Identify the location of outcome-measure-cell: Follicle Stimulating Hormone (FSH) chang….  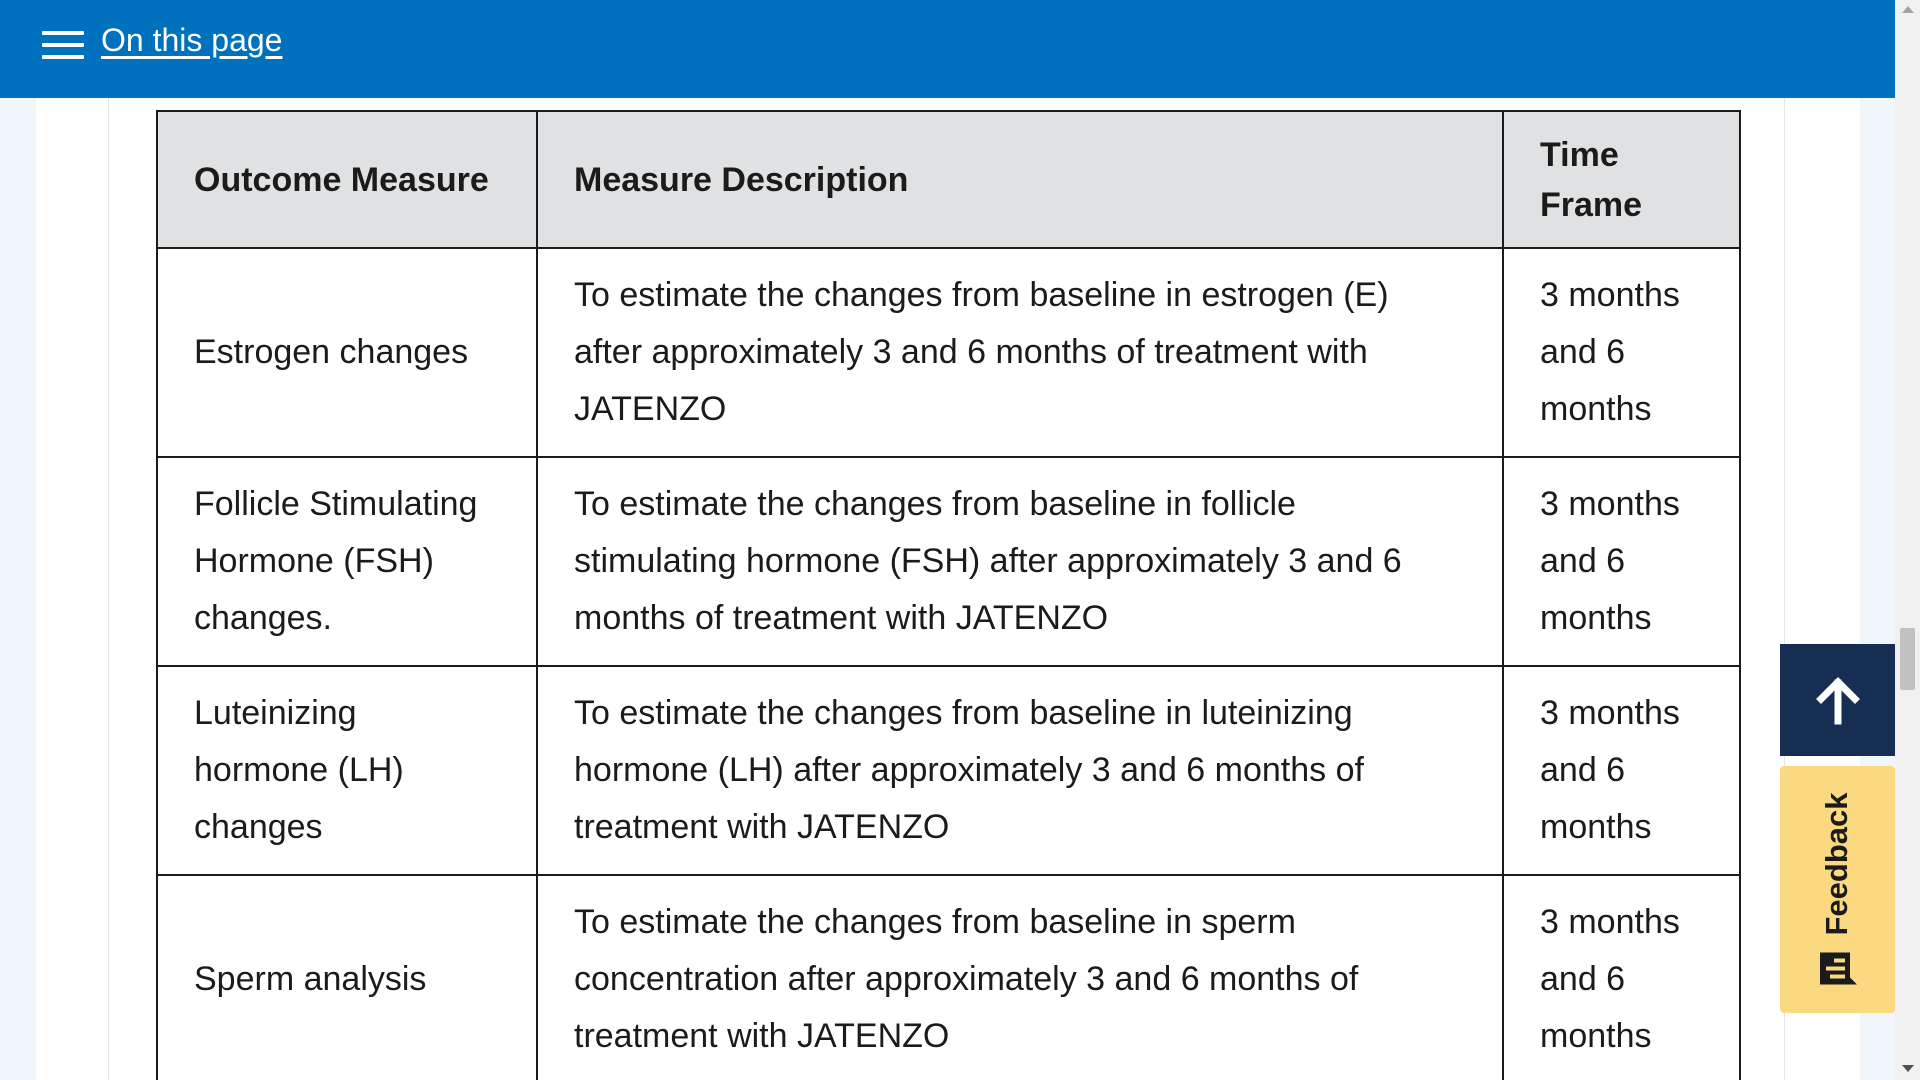
(347, 561).